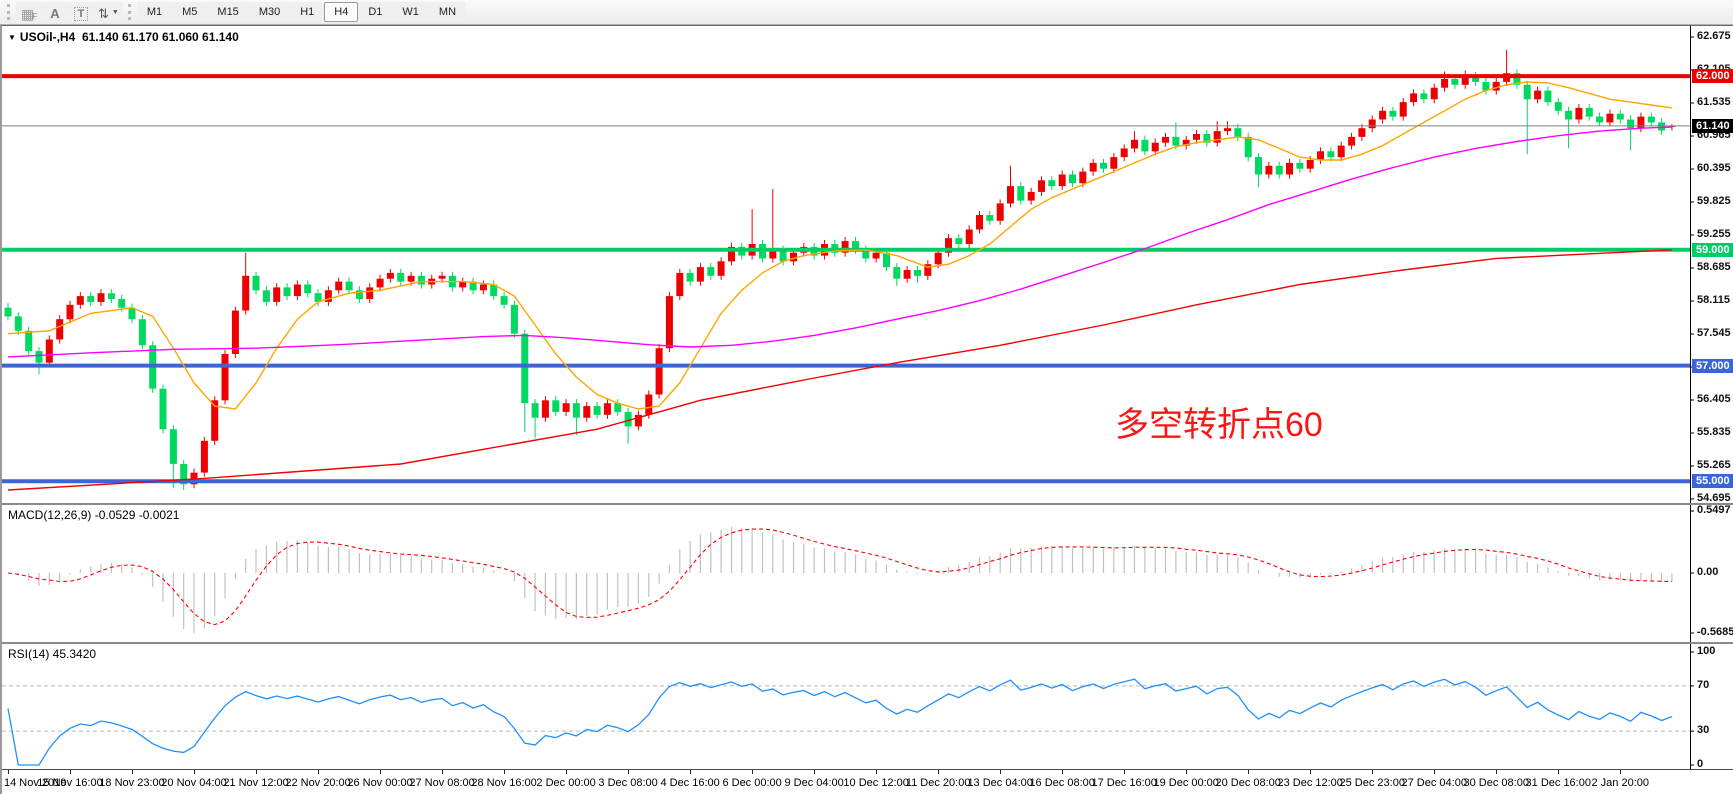 Image resolution: width=1733 pixels, height=794 pixels. What do you see at coordinates (504, 783) in the screenshot?
I see `date-tick-label: 28 Nov 16:00` at bounding box center [504, 783].